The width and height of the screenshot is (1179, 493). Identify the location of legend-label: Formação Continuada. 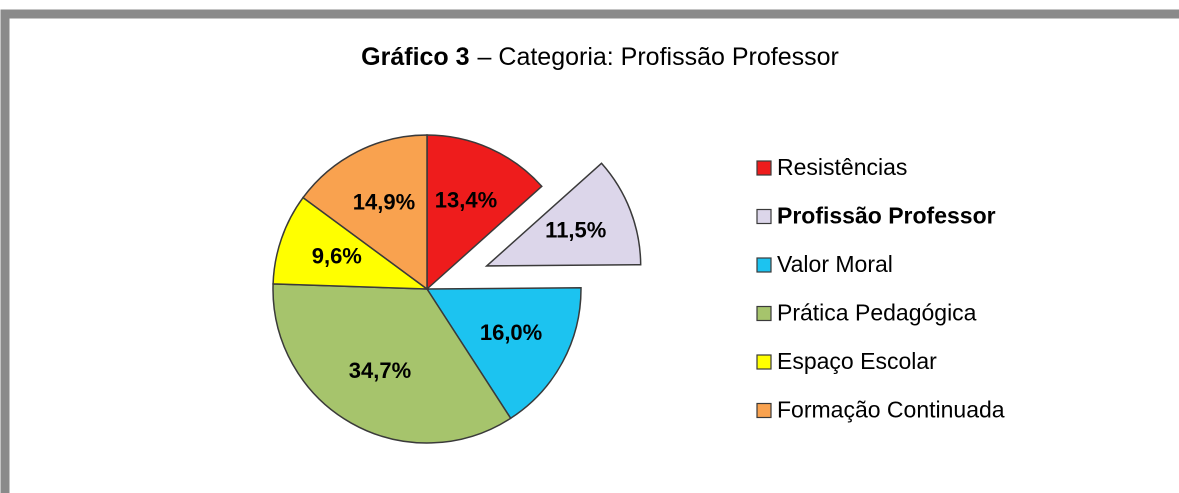
(891, 410).